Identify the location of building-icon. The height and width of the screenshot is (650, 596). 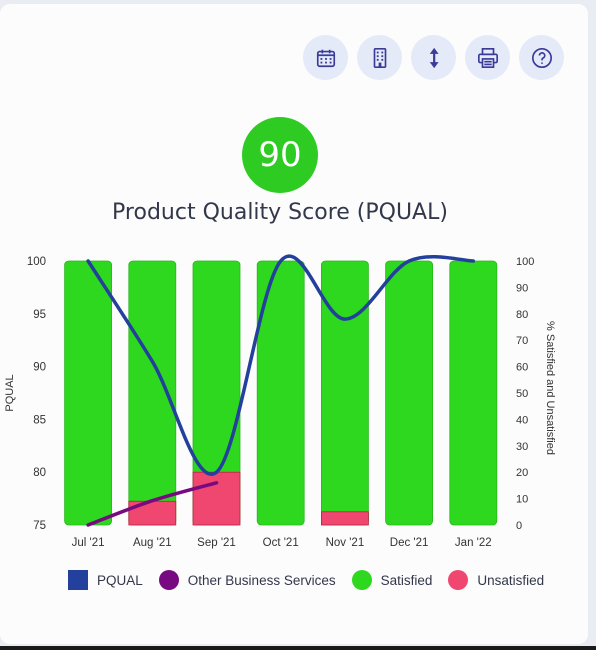
(379, 57).